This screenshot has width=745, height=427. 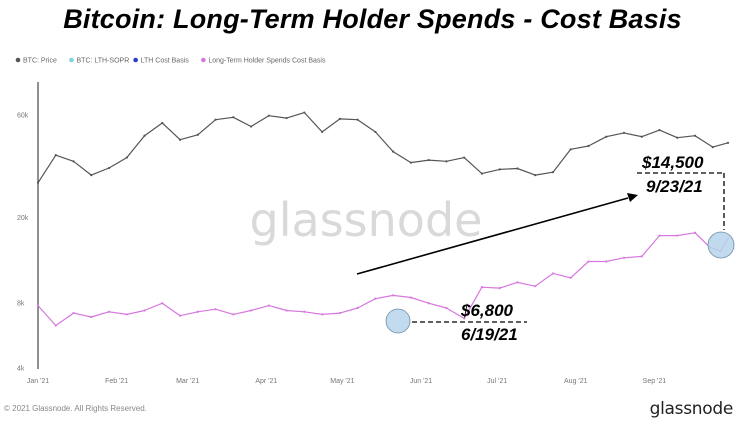 I want to click on high-value-label: $14,500, so click(x=672, y=162).